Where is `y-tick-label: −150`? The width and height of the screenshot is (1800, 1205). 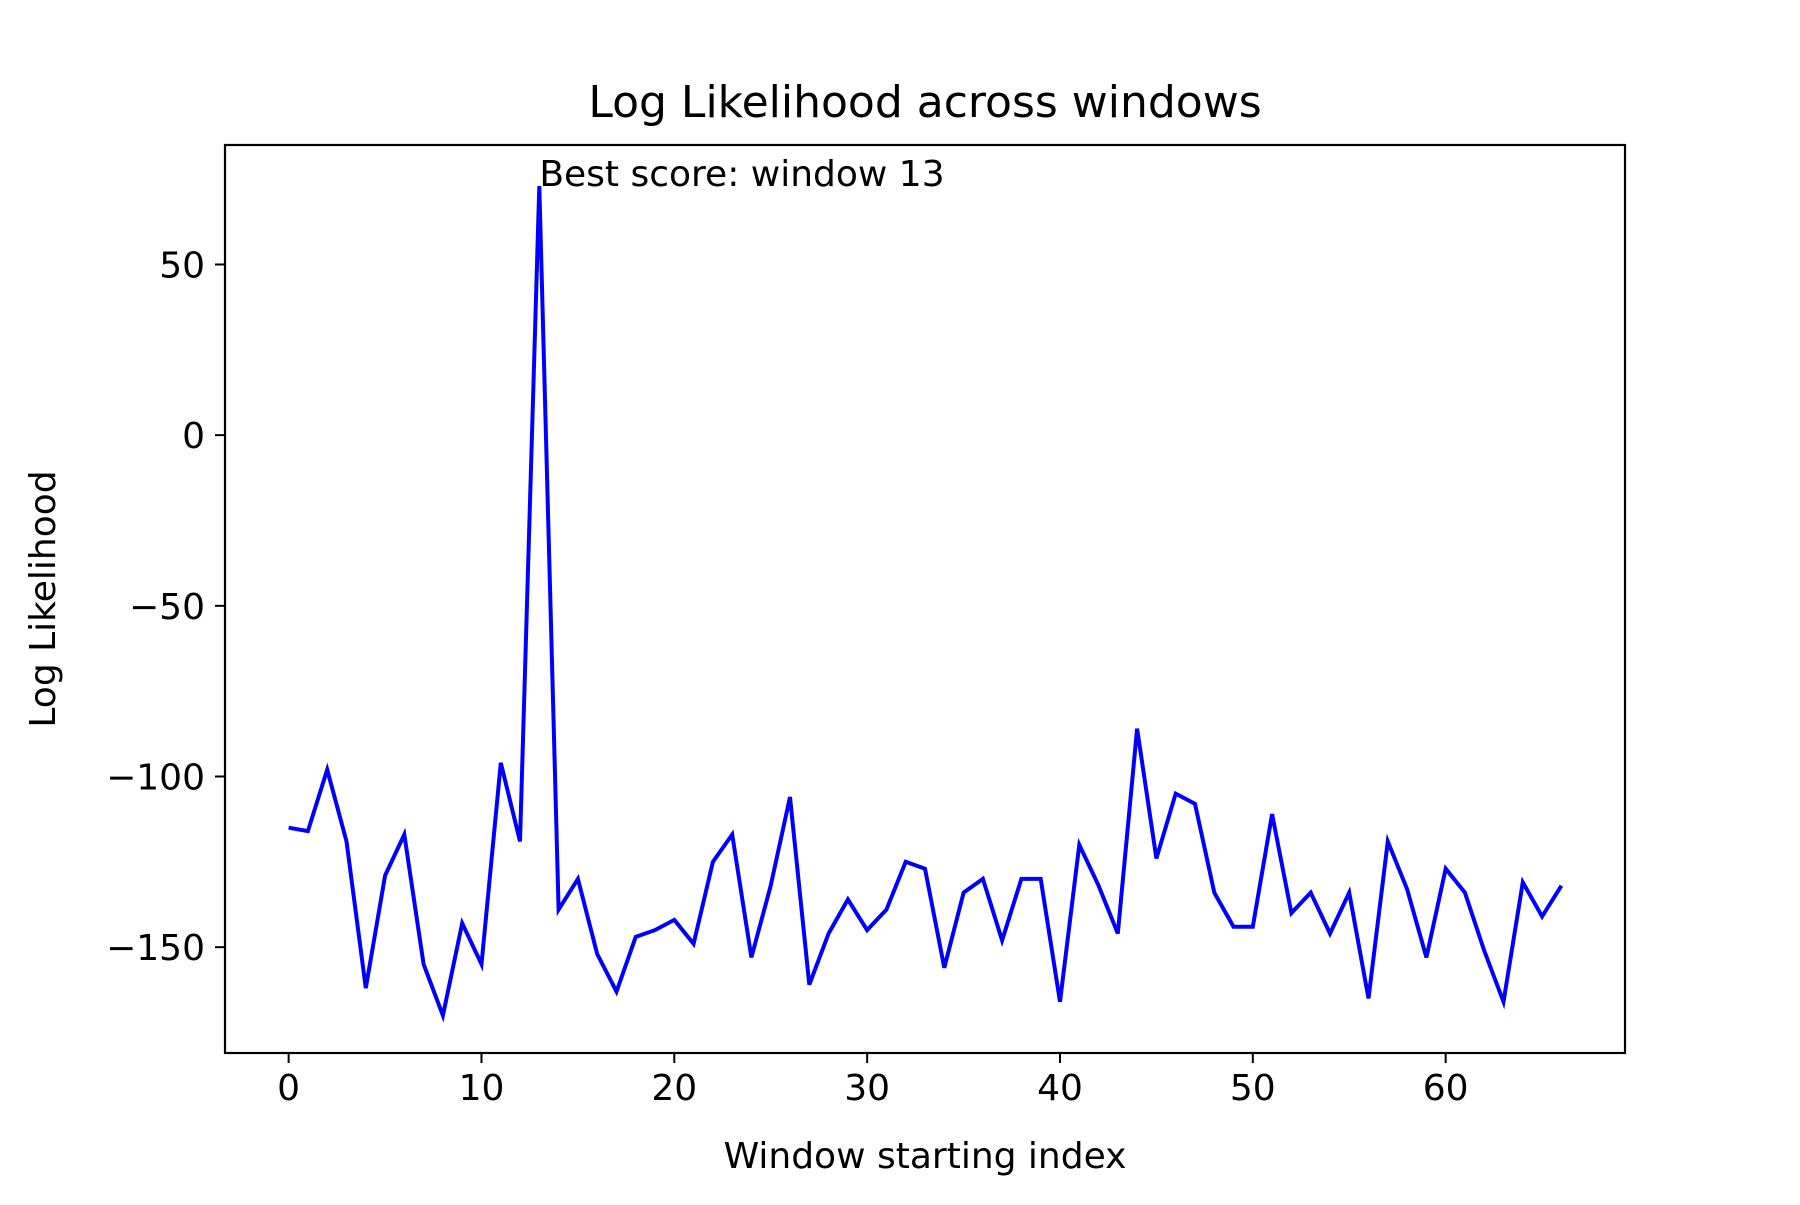
y-tick-label: −150 is located at coordinates (155, 948).